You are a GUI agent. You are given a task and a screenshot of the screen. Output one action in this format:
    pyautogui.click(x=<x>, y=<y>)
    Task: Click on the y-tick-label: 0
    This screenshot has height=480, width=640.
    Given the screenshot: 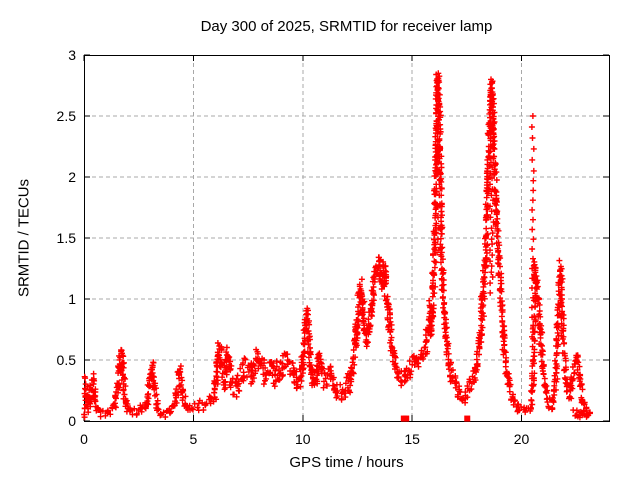 What is the action you would take?
    pyautogui.click(x=72, y=421)
    